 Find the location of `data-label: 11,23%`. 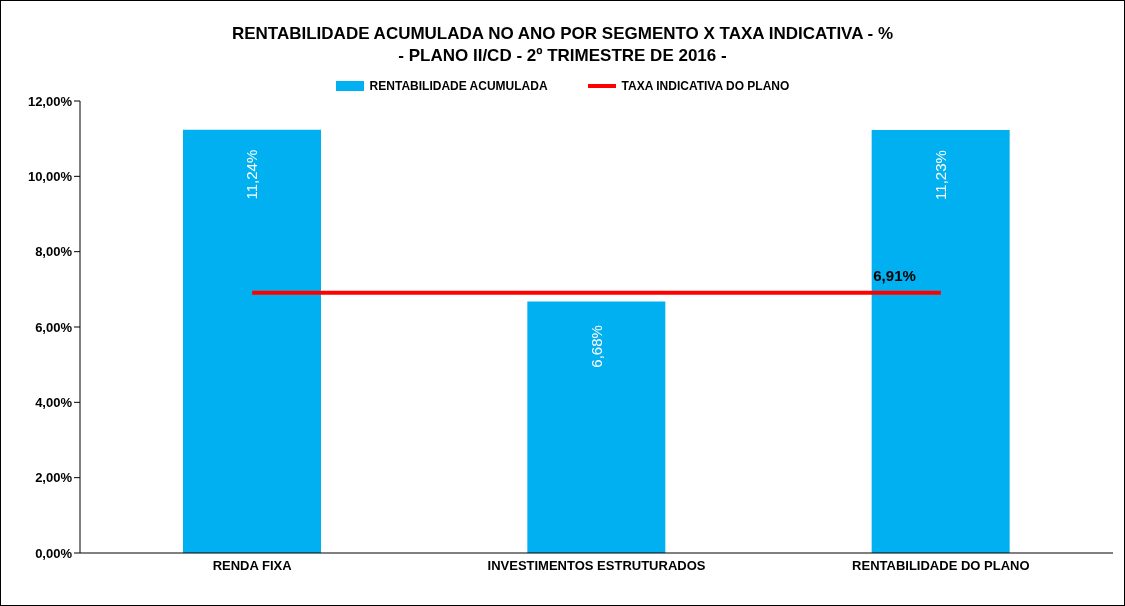

data-label: 11,23% is located at coordinates (941, 175).